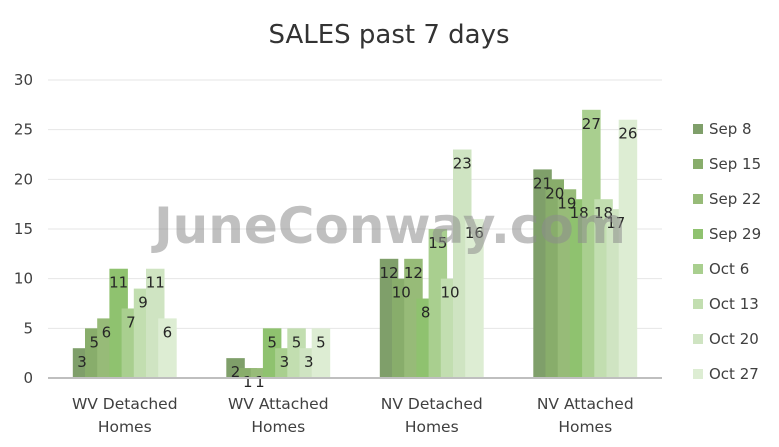 This screenshot has height=447, width=779. What do you see at coordinates (734, 304) in the screenshot?
I see `legend-entry: Oct 13` at bounding box center [734, 304].